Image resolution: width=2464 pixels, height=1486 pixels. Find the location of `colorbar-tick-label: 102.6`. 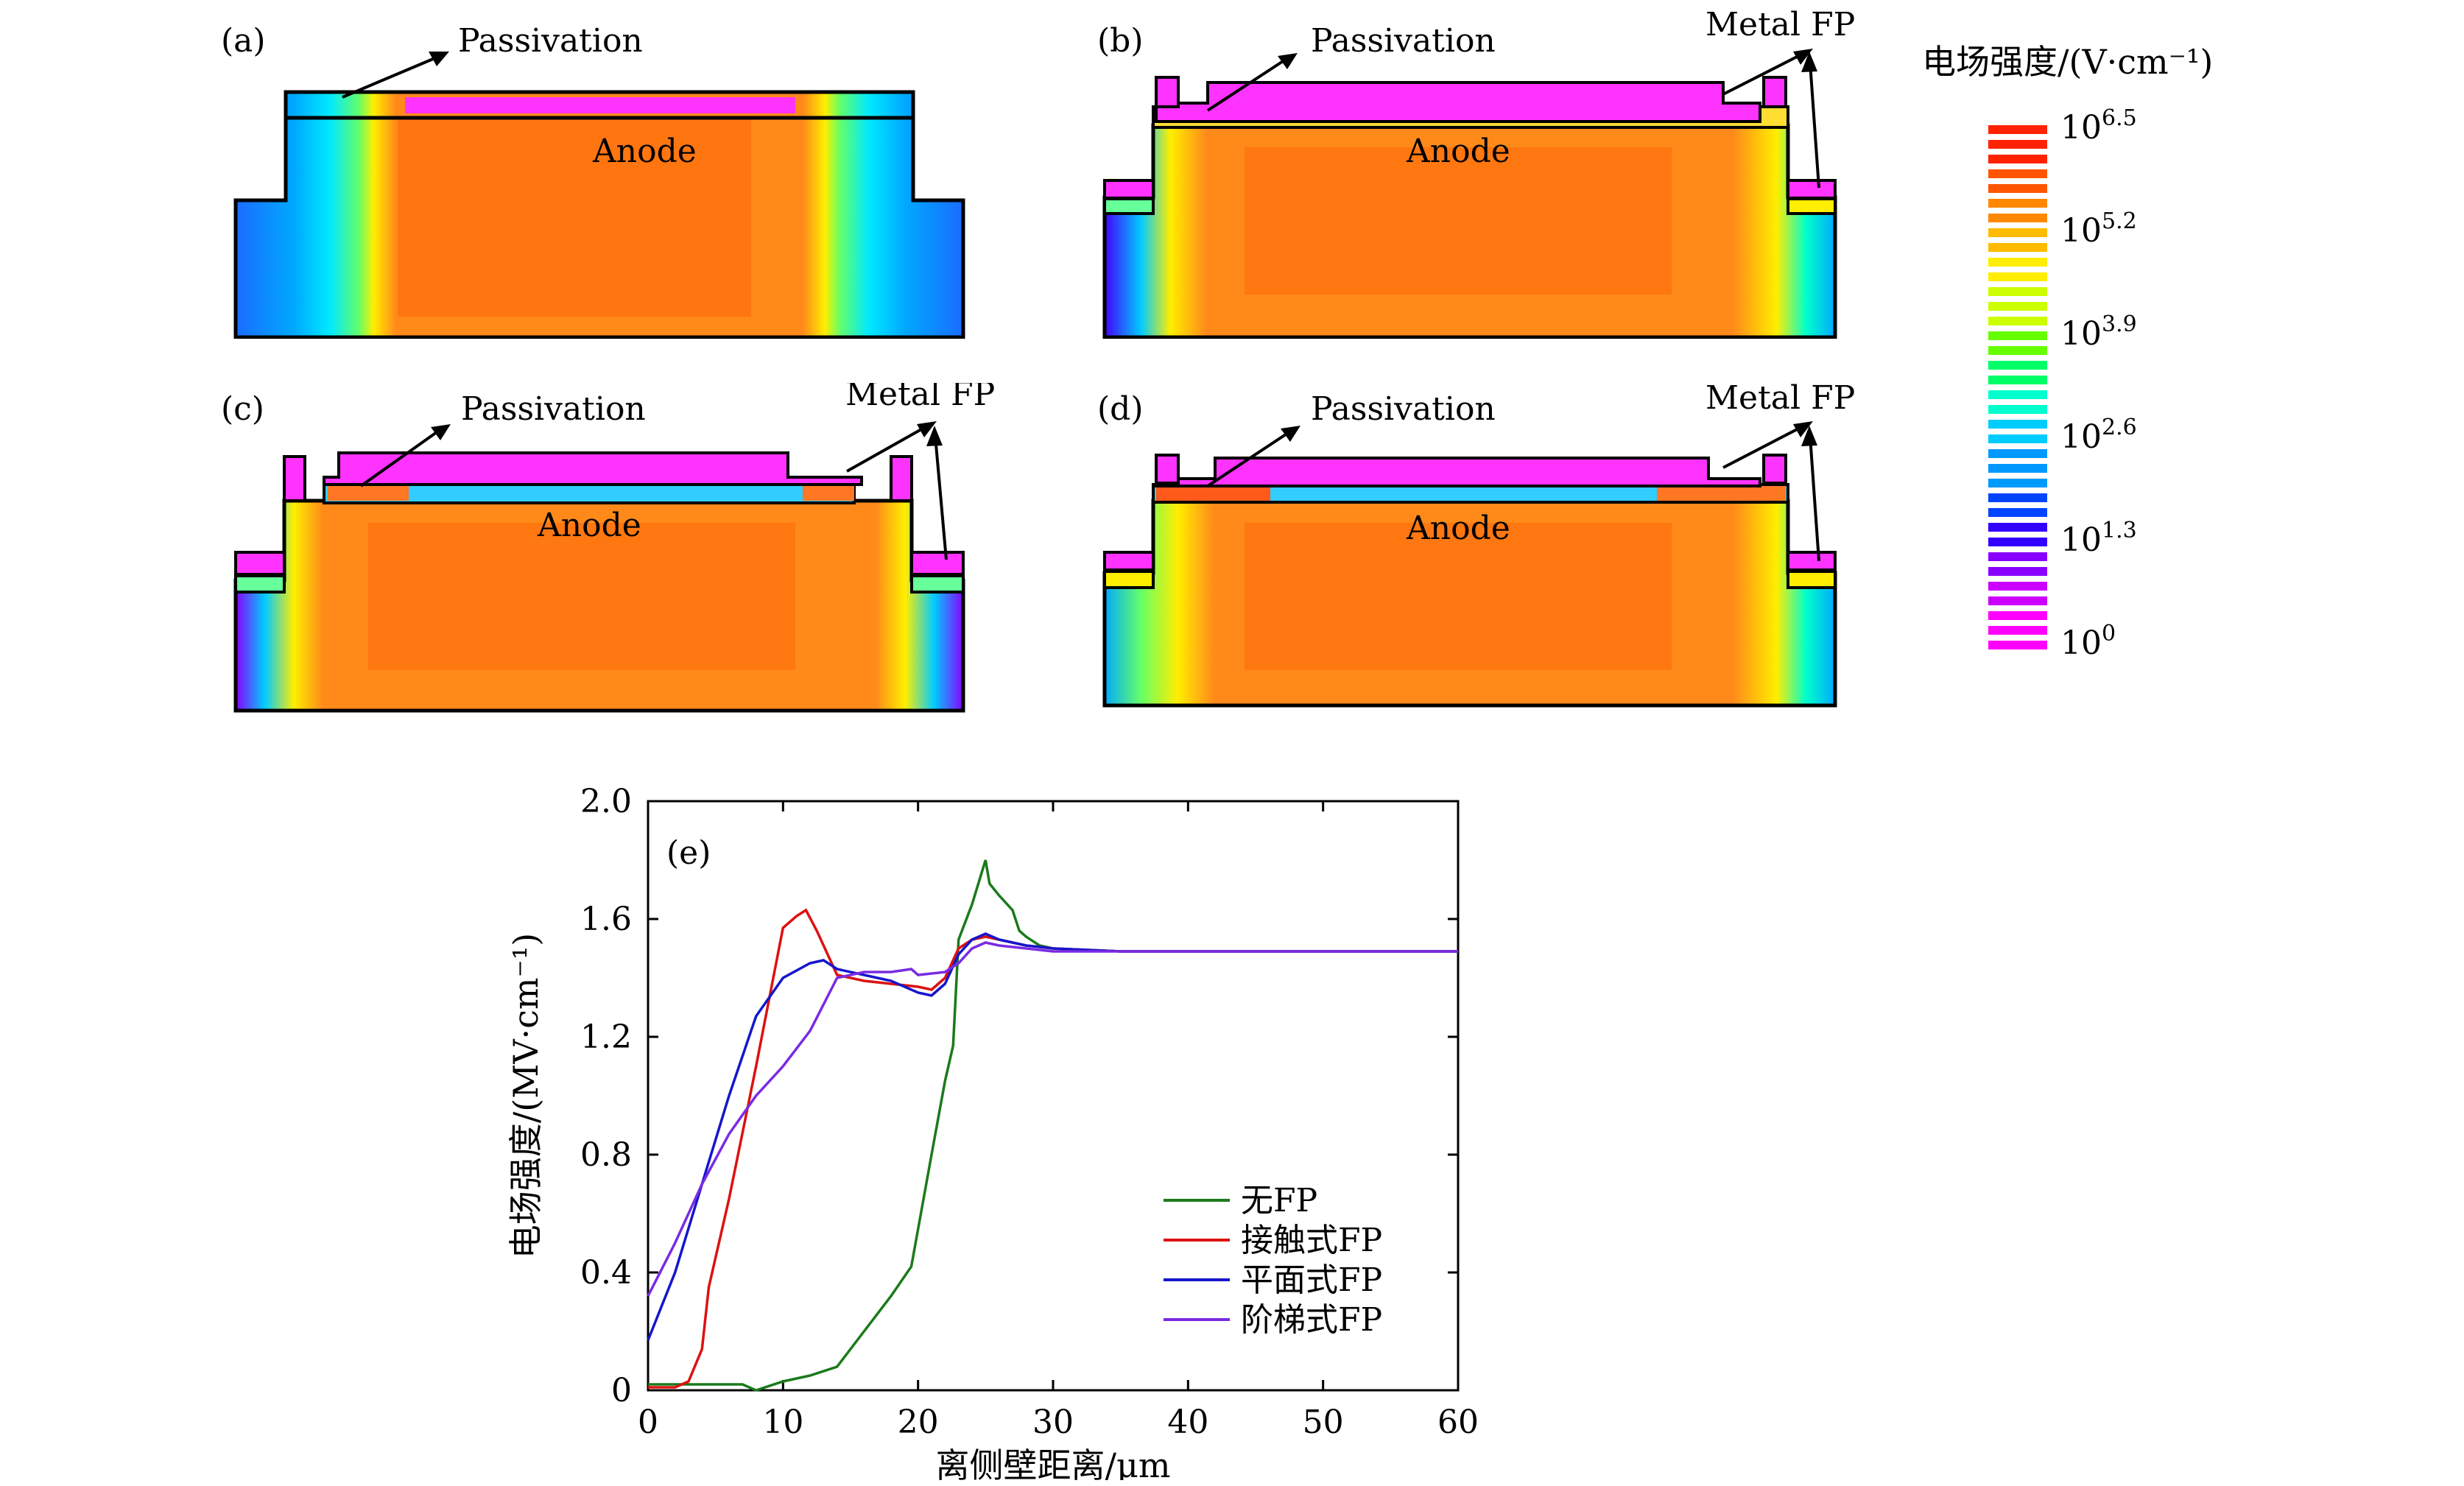

colorbar-tick-label: 102.6 is located at coordinates (2098, 435).